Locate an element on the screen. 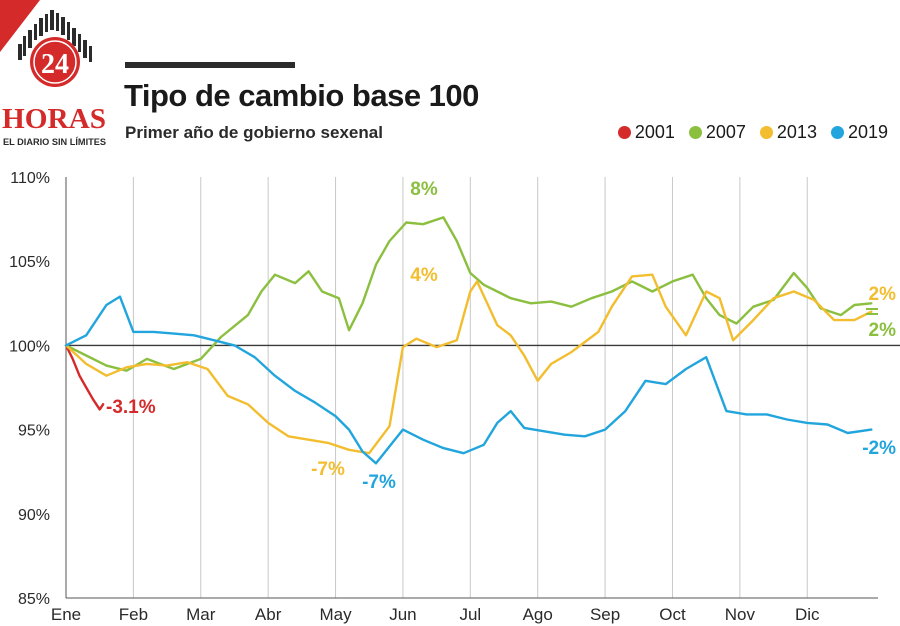 The image size is (900, 626). legend-swatch-2007 is located at coordinates (695, 132).